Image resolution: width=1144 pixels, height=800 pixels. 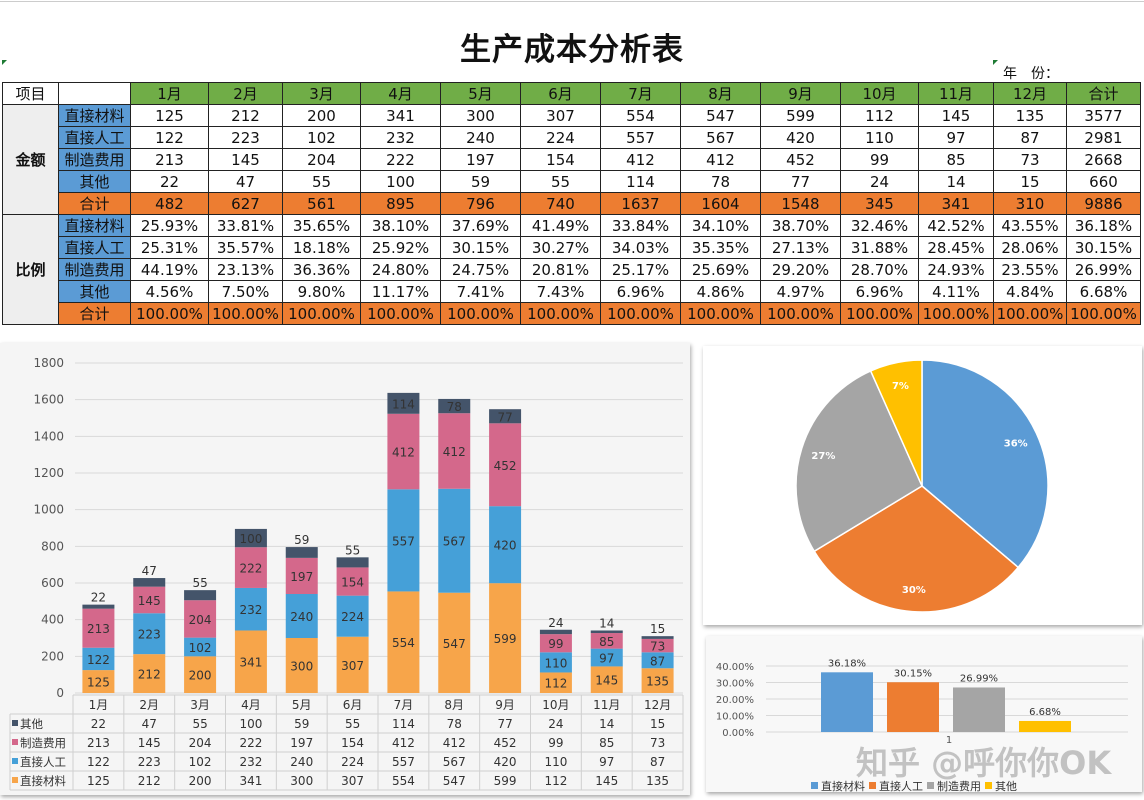 What do you see at coordinates (560, 247) in the screenshot?
I see `table-cell: 30.27%` at bounding box center [560, 247].